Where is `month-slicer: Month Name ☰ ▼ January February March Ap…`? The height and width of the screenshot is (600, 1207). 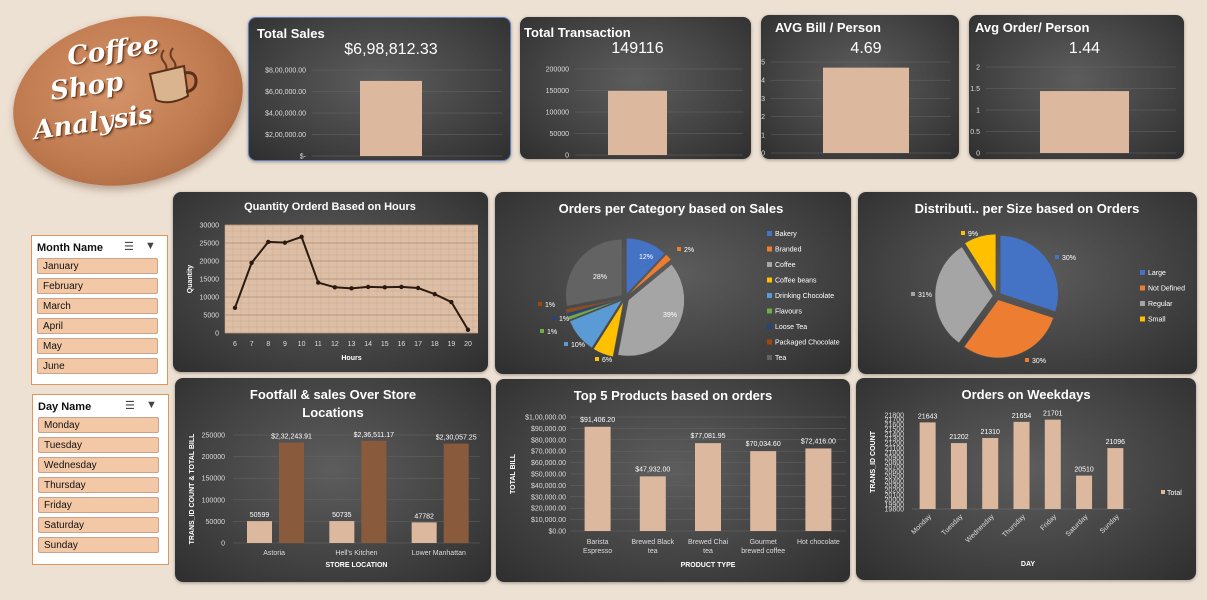
month-slicer: Month Name ☰ ▼ January February March Ap… is located at coordinates (99, 310).